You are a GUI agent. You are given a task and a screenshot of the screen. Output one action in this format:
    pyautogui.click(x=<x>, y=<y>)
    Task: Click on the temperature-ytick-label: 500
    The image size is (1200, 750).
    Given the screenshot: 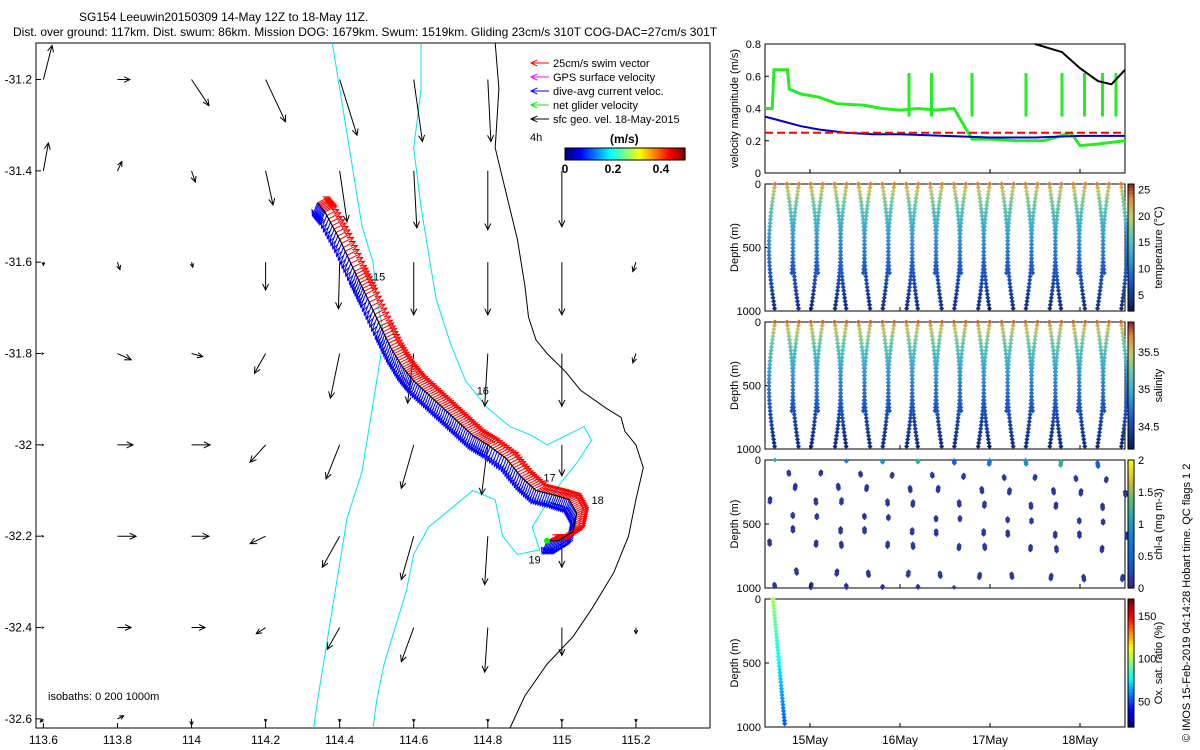 What is the action you would take?
    pyautogui.click(x=752, y=249)
    